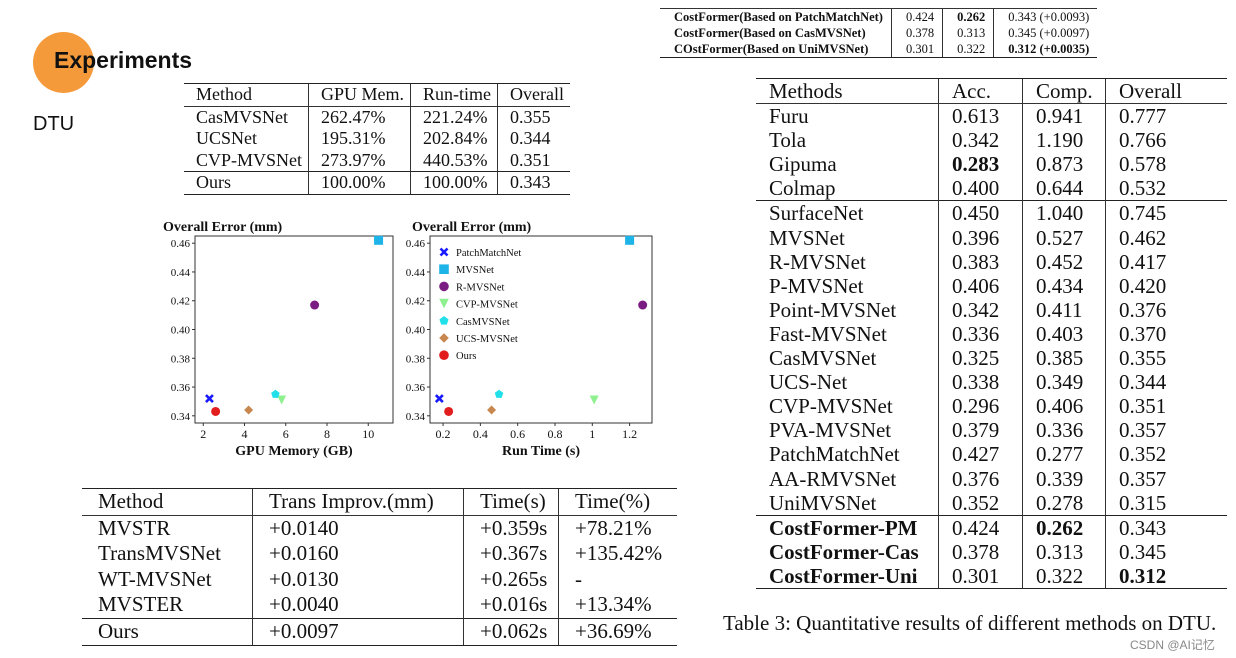 The image size is (1236, 658). What do you see at coordinates (1045, 49) in the screenshot?
I see `table-cell: 0.312 (+0.0035)` at bounding box center [1045, 49].